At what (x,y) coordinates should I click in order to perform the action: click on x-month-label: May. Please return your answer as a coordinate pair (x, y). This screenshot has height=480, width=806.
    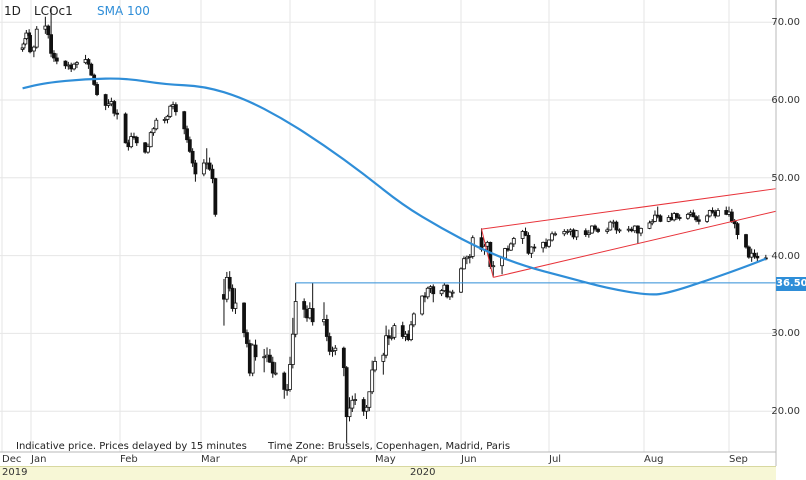
    Looking at the image, I should click on (385, 459).